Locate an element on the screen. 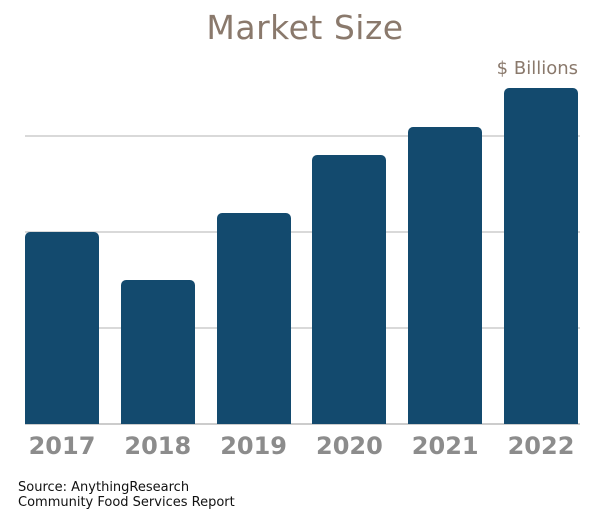 The height and width of the screenshot is (532, 610). bar-2020 is located at coordinates (349, 289).